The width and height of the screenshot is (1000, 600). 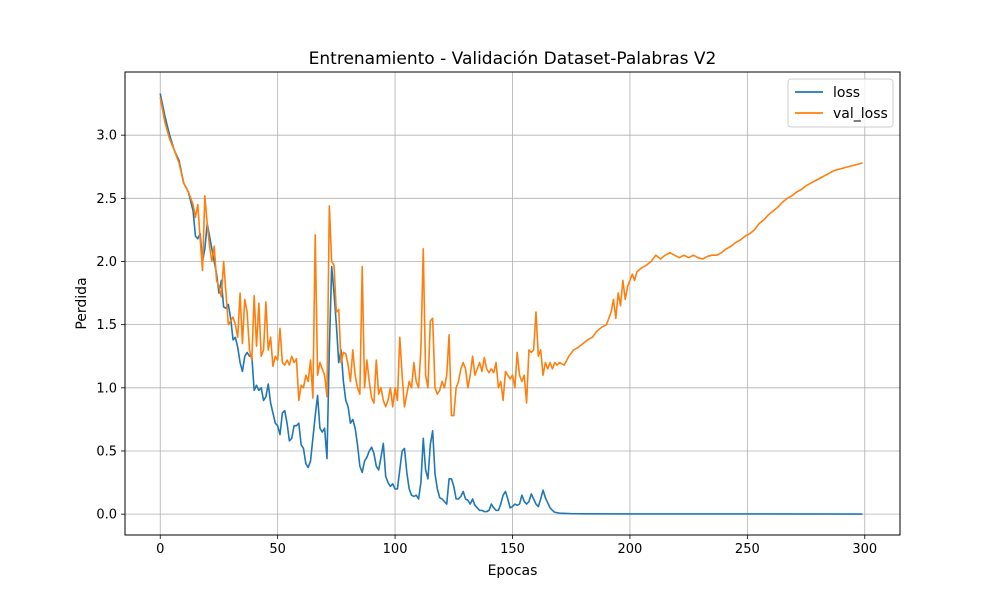 What do you see at coordinates (277, 549) in the screenshot?
I see `x-tick-label: 50` at bounding box center [277, 549].